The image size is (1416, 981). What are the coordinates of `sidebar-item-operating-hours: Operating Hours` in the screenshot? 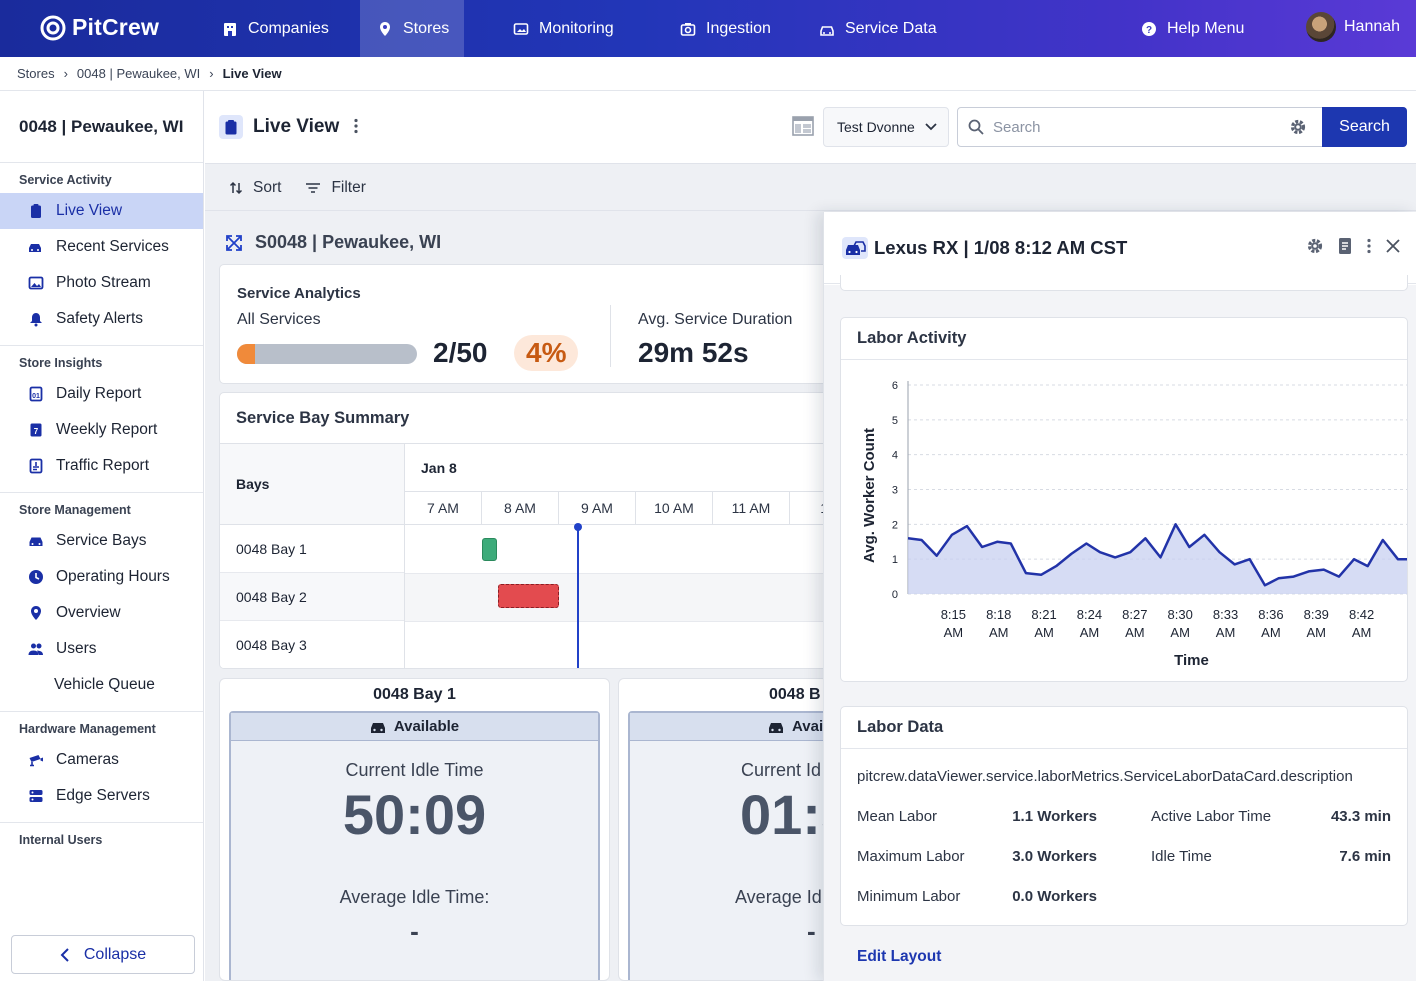 It's located at (101, 577).